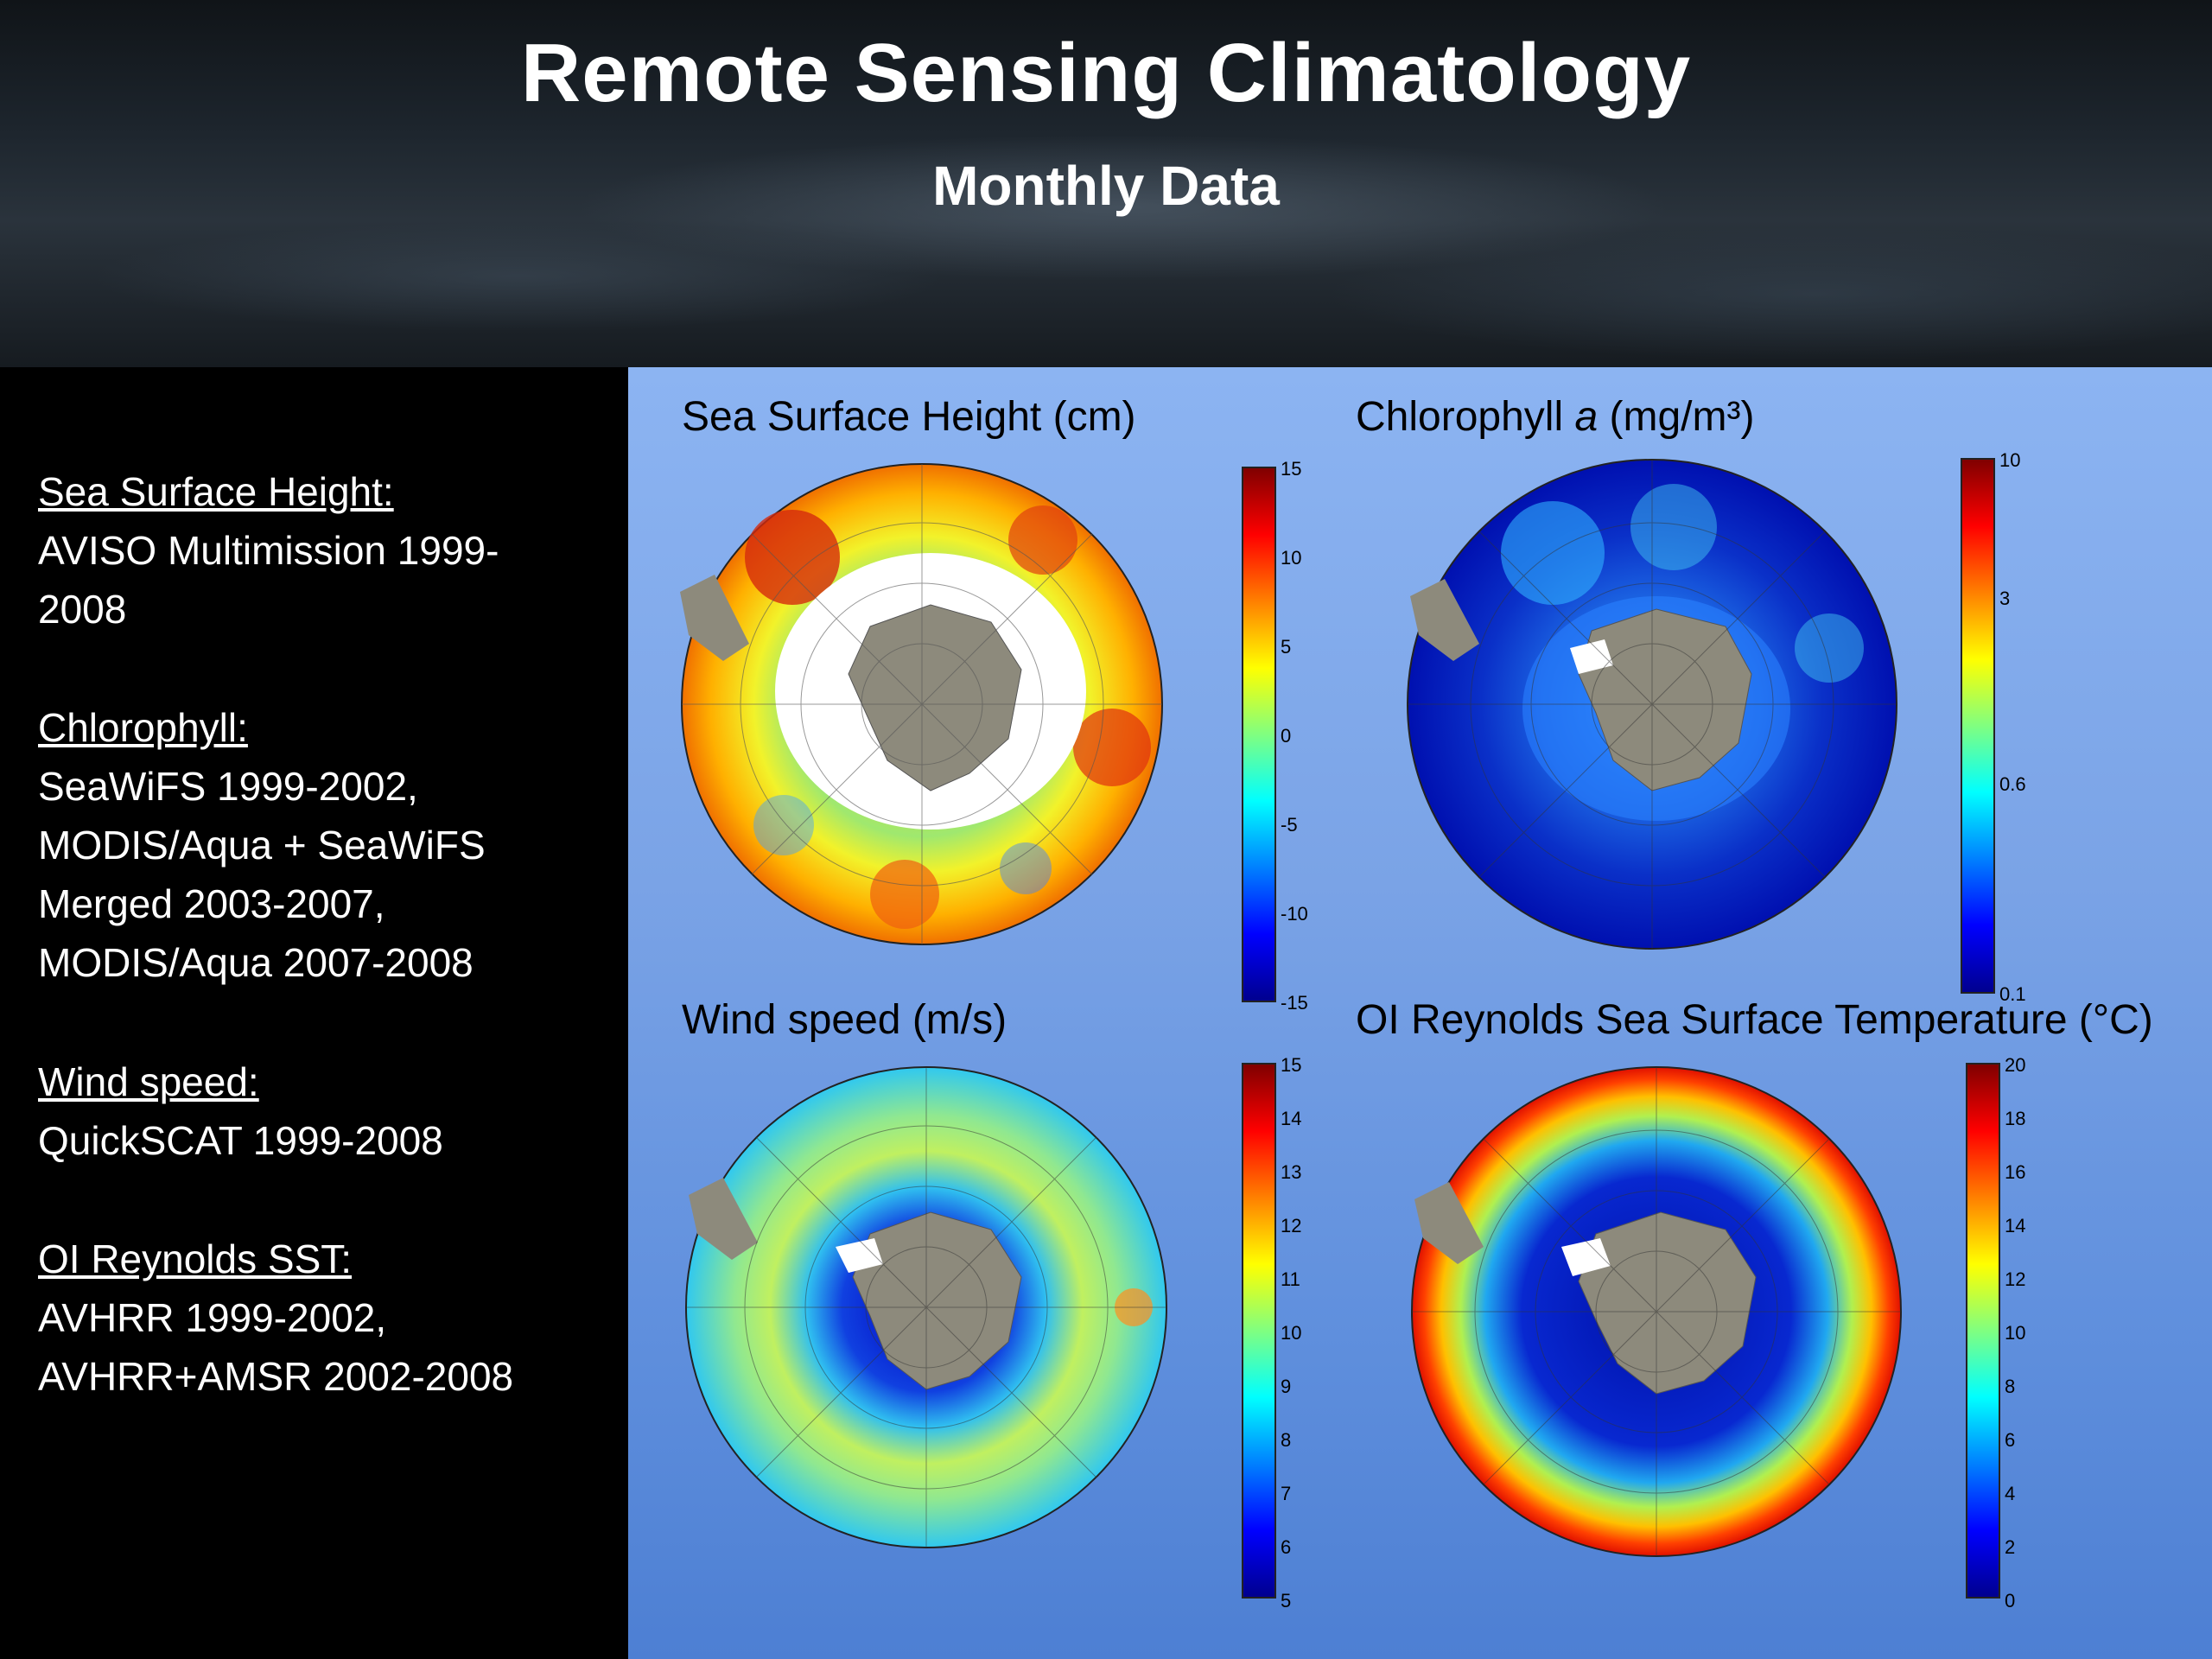  I want to click on colorbar-tick: 0.1, so click(2012, 994).